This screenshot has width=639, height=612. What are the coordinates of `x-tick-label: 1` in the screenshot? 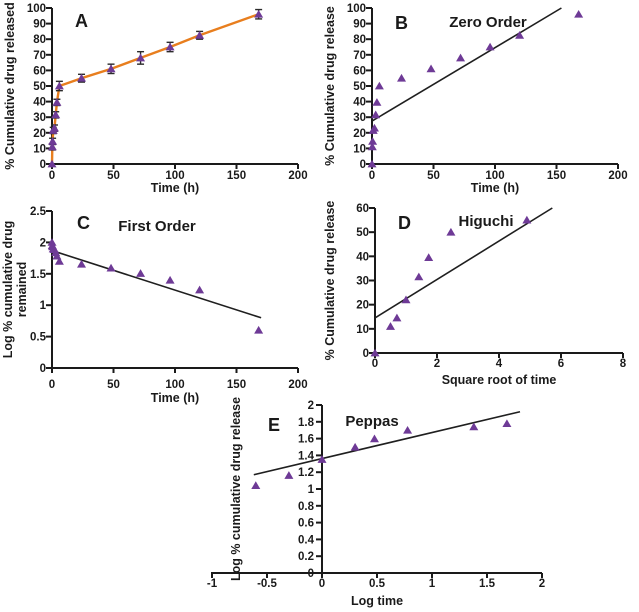 It's located at (432, 584).